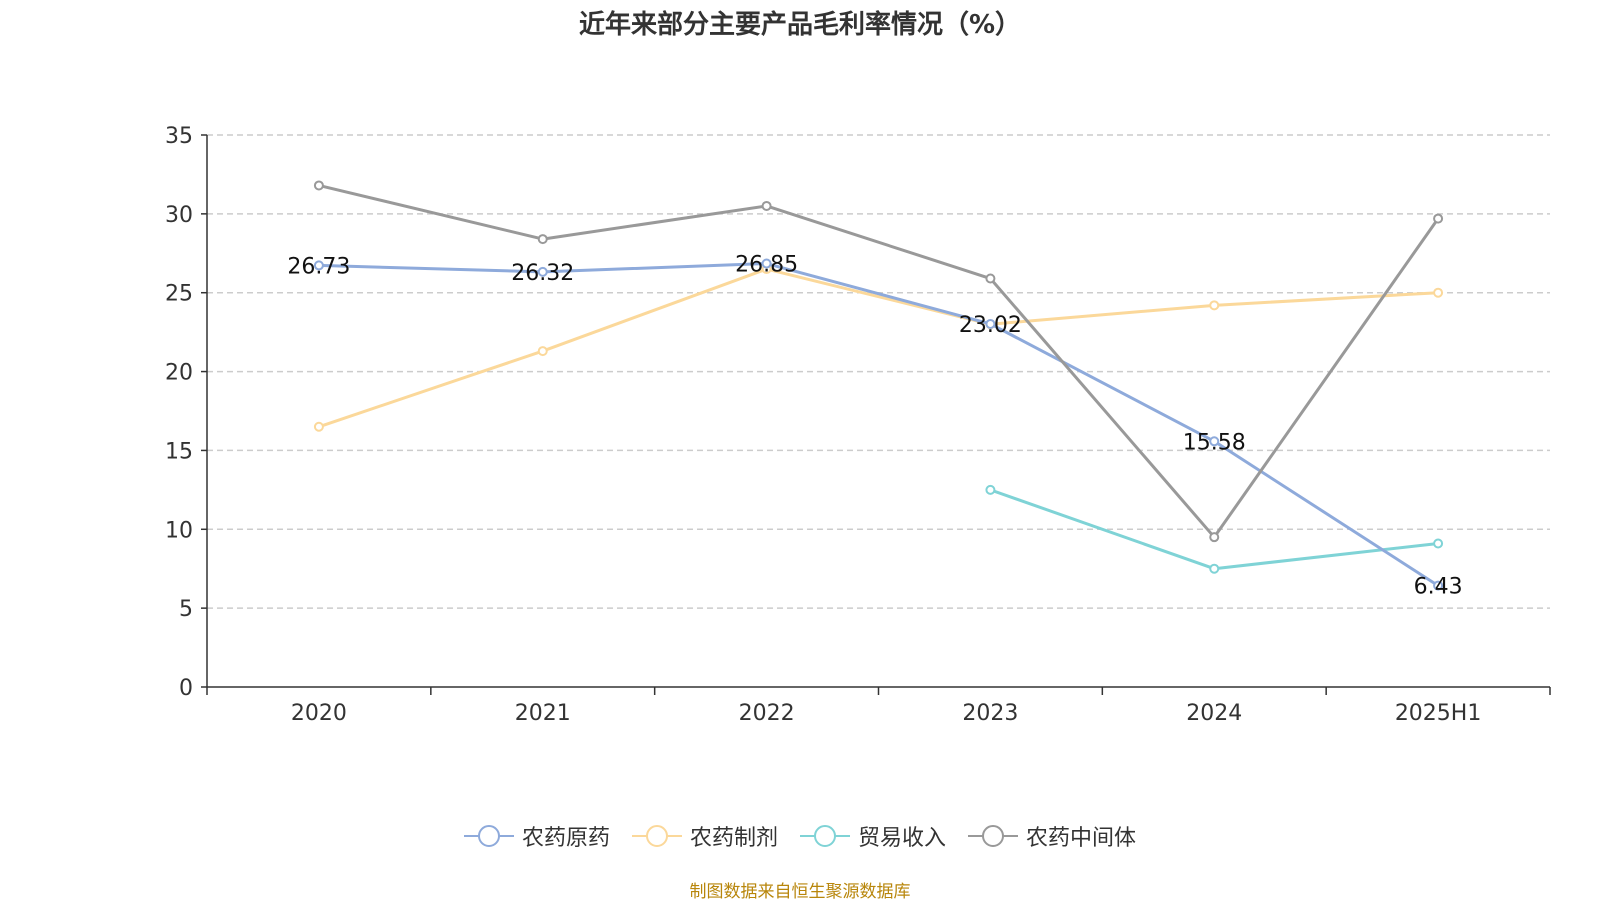  I want to click on data-label: 15.58, so click(1214, 442).